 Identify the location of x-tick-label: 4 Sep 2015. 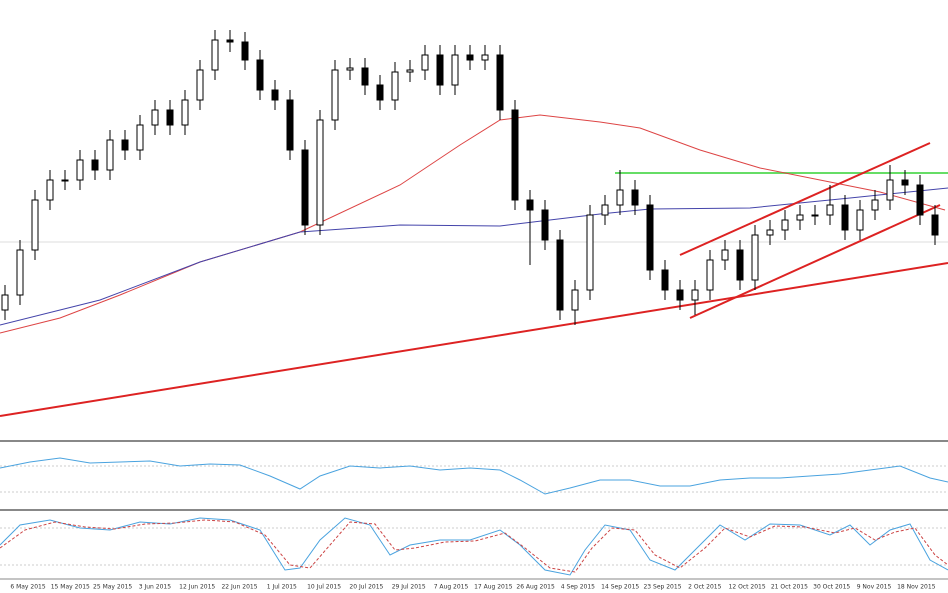
(578, 587).